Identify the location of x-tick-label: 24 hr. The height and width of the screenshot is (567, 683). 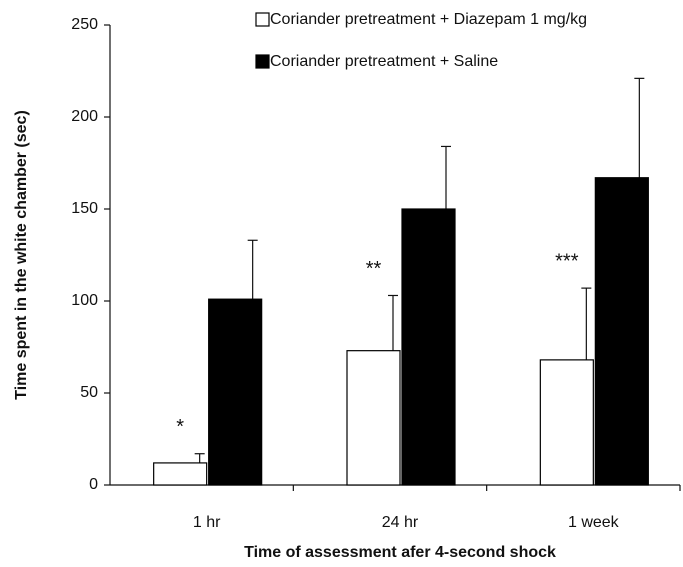
(400, 522).